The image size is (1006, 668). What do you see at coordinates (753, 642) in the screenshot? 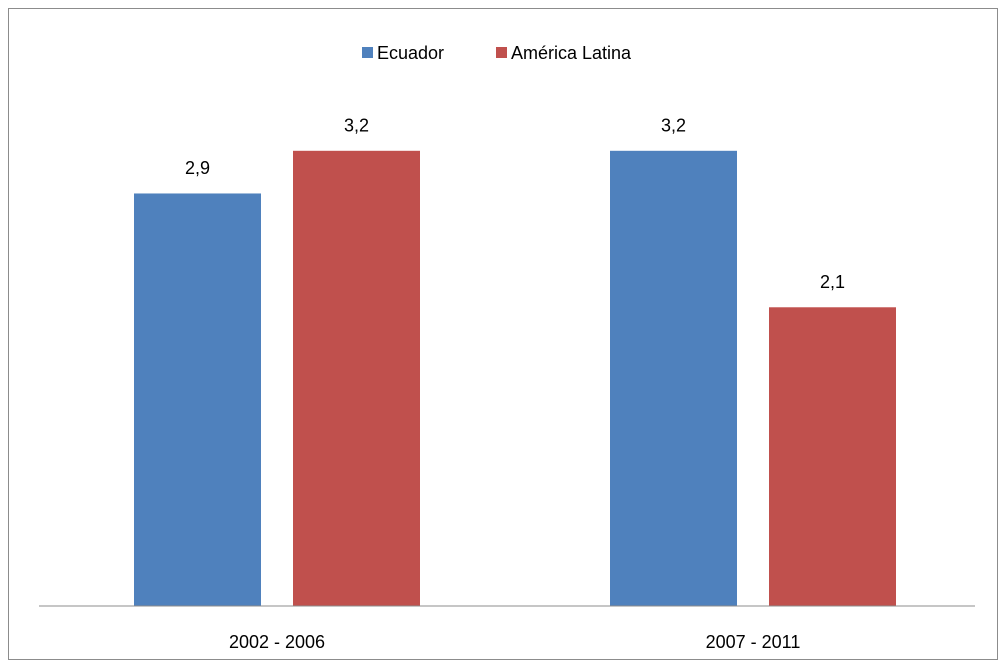
I see `x-tick-label: 2007 - 2011` at bounding box center [753, 642].